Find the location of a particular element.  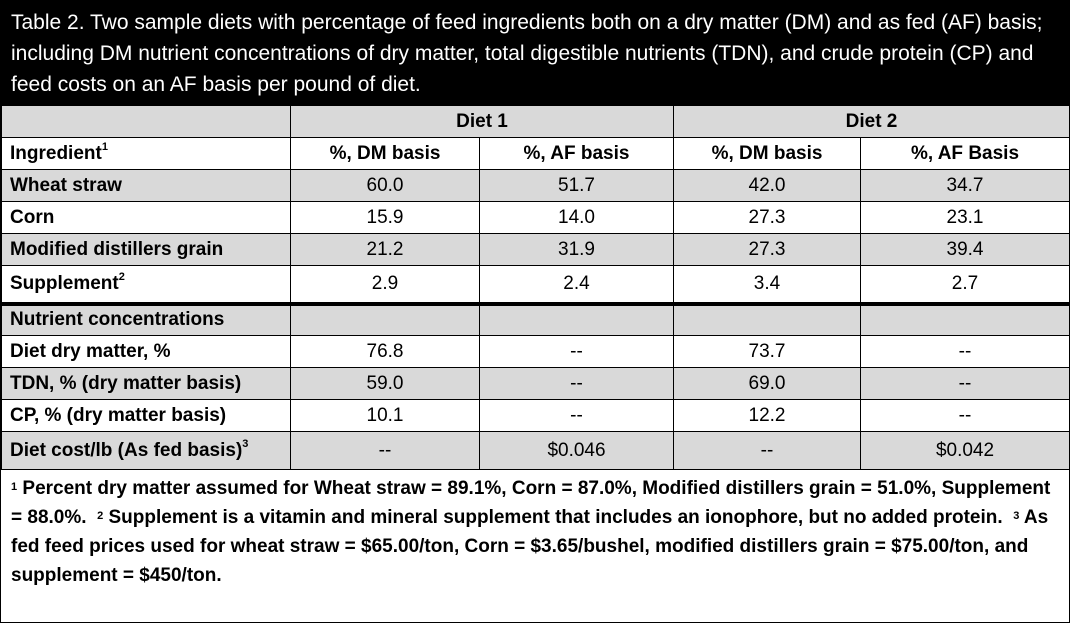

row-label: Modified distillers grain is located at coordinates (146, 249).